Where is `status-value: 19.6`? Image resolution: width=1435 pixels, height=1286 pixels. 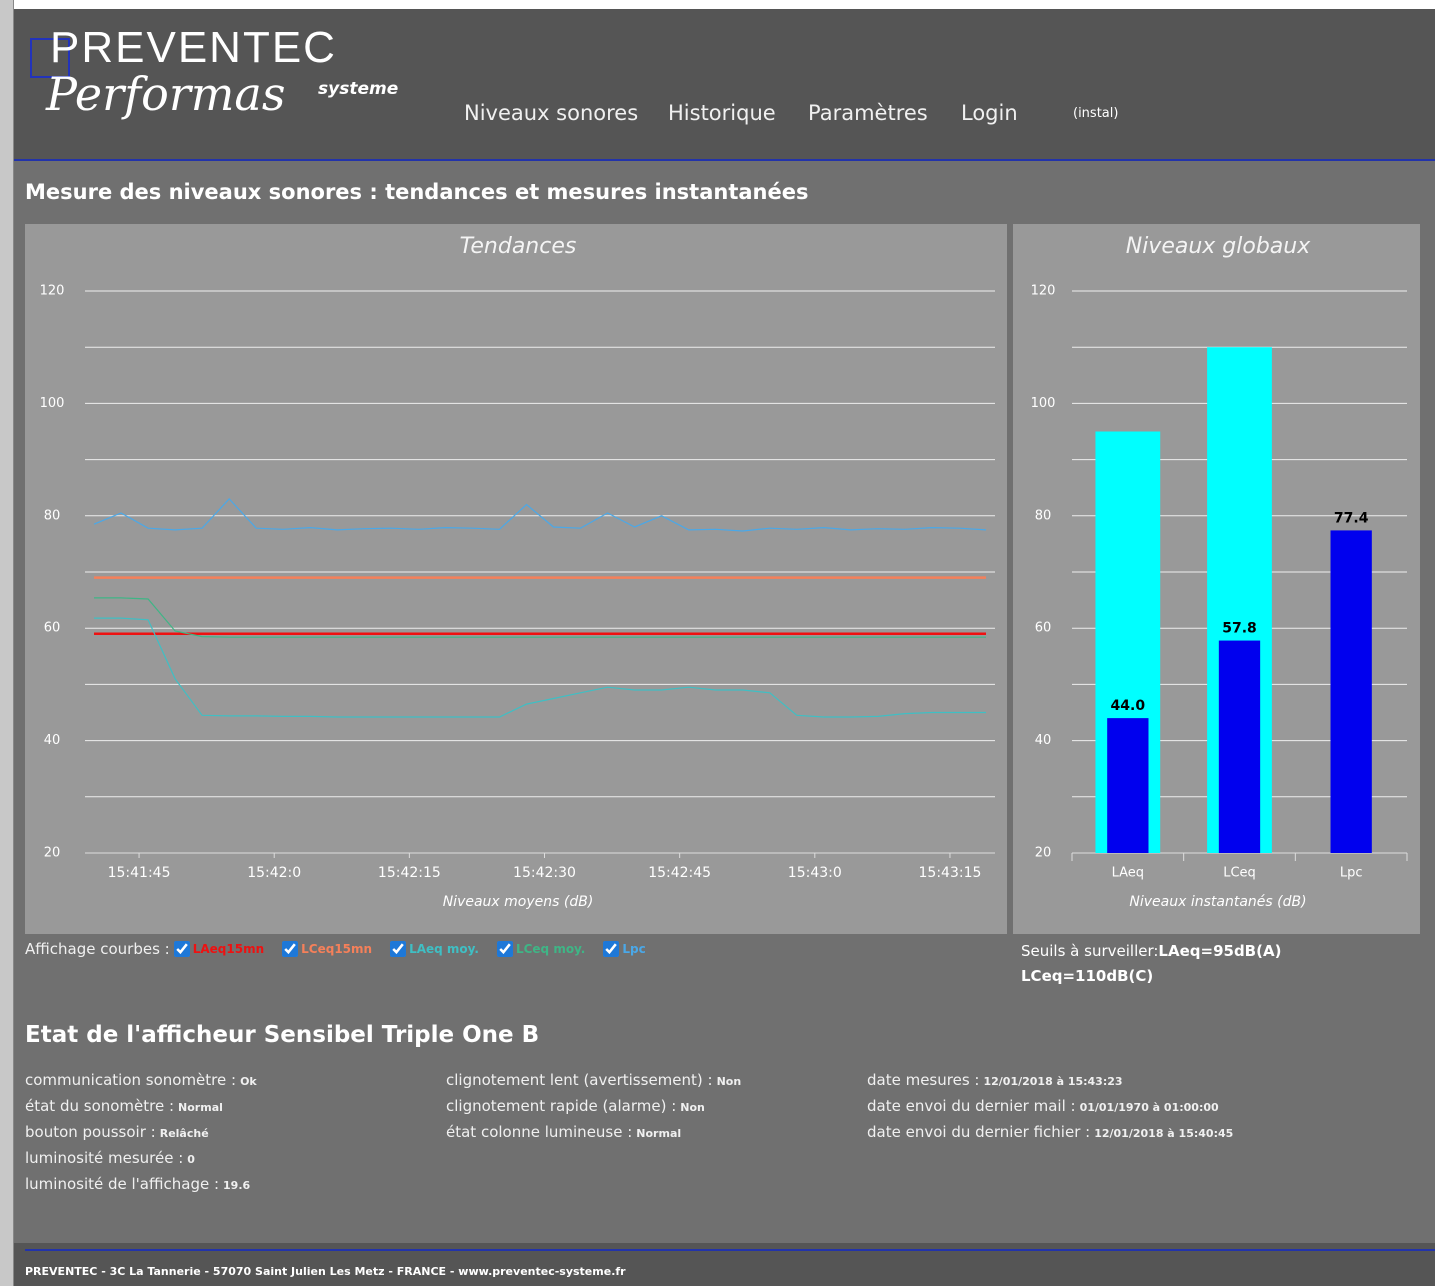 status-value: 19.6 is located at coordinates (237, 1185).